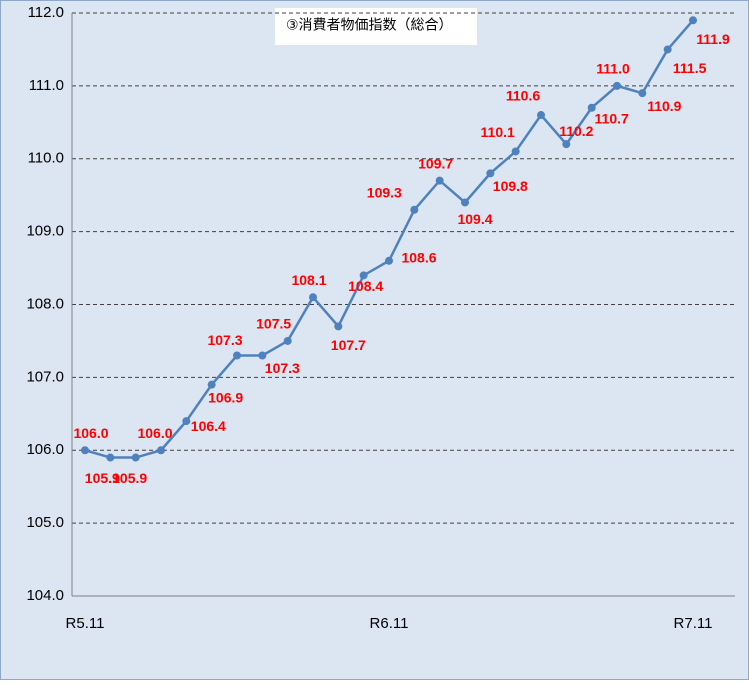 Image resolution: width=749 pixels, height=685 pixels. What do you see at coordinates (389, 623) in the screenshot?
I see `x-tick-label: R6.11` at bounding box center [389, 623].